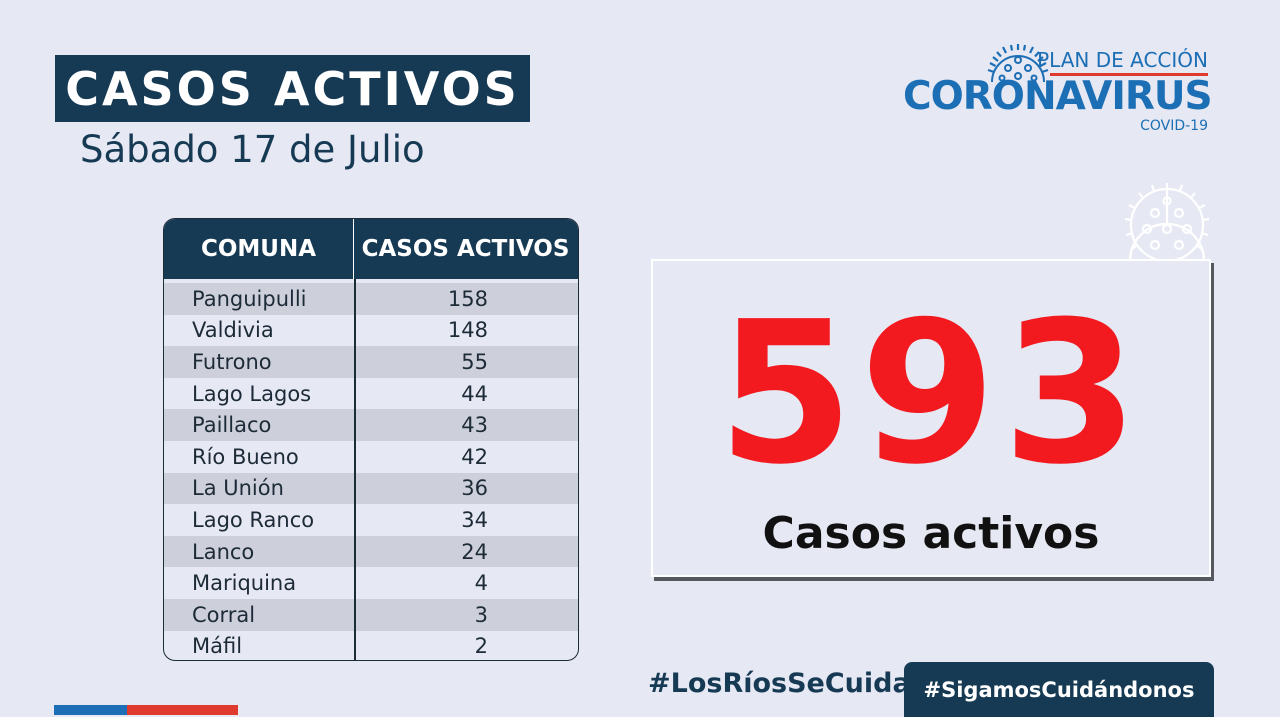 This screenshot has width=1280, height=717. I want to click on casos-cell: 158, so click(467, 298).